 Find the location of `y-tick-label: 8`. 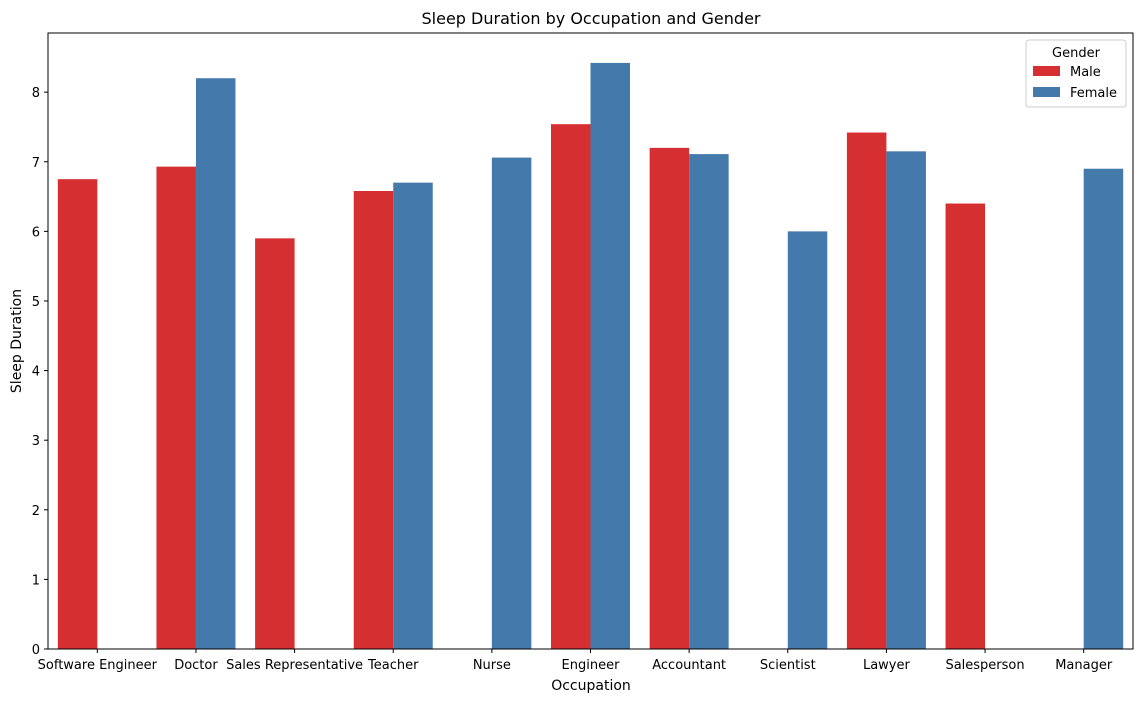

y-tick-label: 8 is located at coordinates (36, 93).